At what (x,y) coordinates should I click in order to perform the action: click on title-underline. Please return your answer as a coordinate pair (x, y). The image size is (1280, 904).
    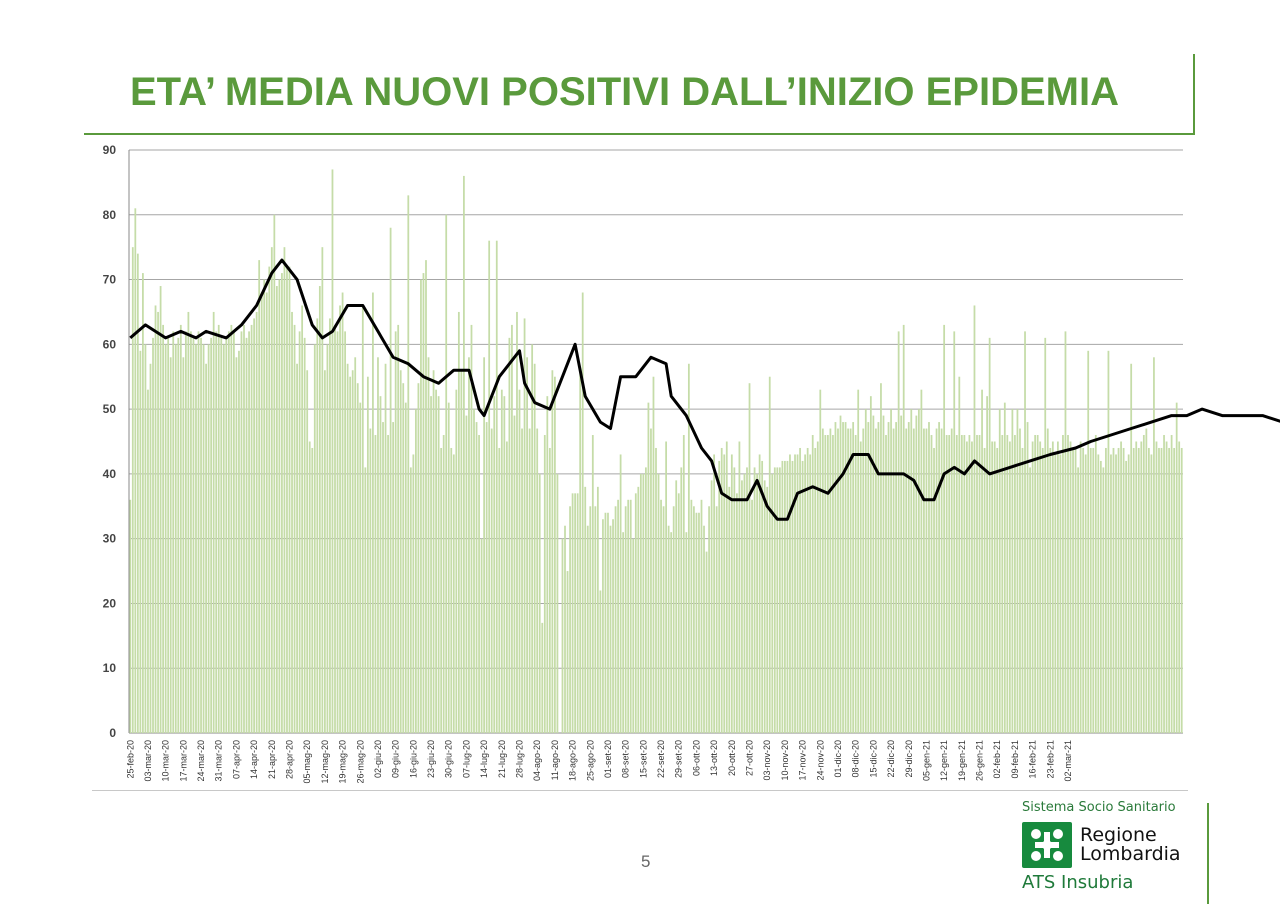
    Looking at the image, I should click on (639, 134).